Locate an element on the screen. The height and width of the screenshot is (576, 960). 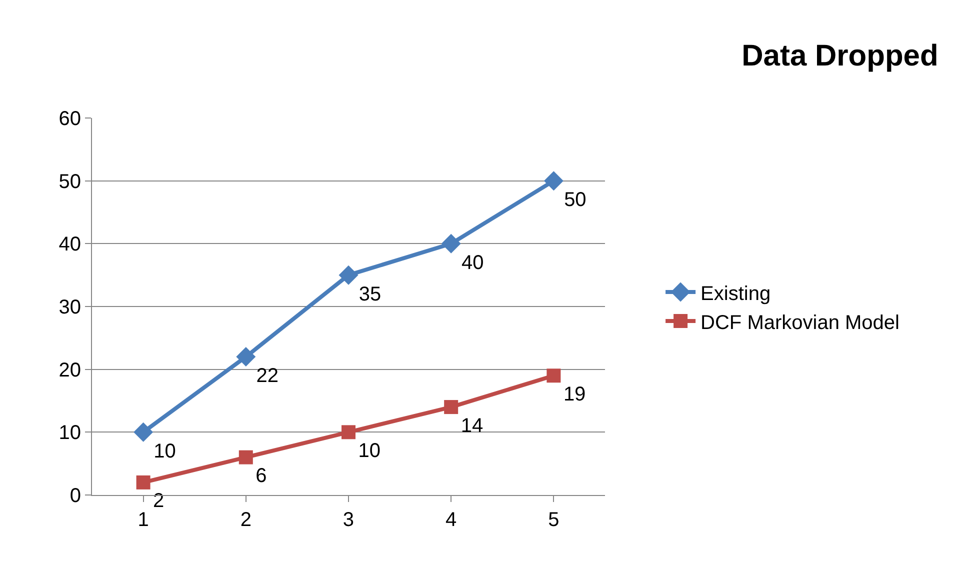
y-tick-label: 10 is located at coordinates (69, 433).